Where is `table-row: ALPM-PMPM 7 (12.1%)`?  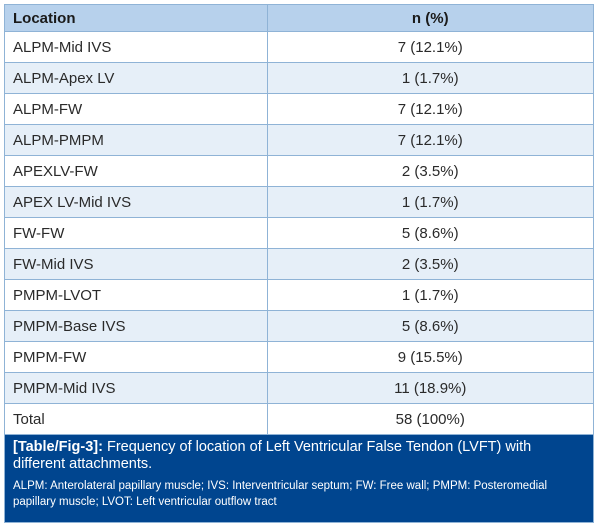
table-row: ALPM-PMPM 7 (12.1%) is located at coordinates (299, 140).